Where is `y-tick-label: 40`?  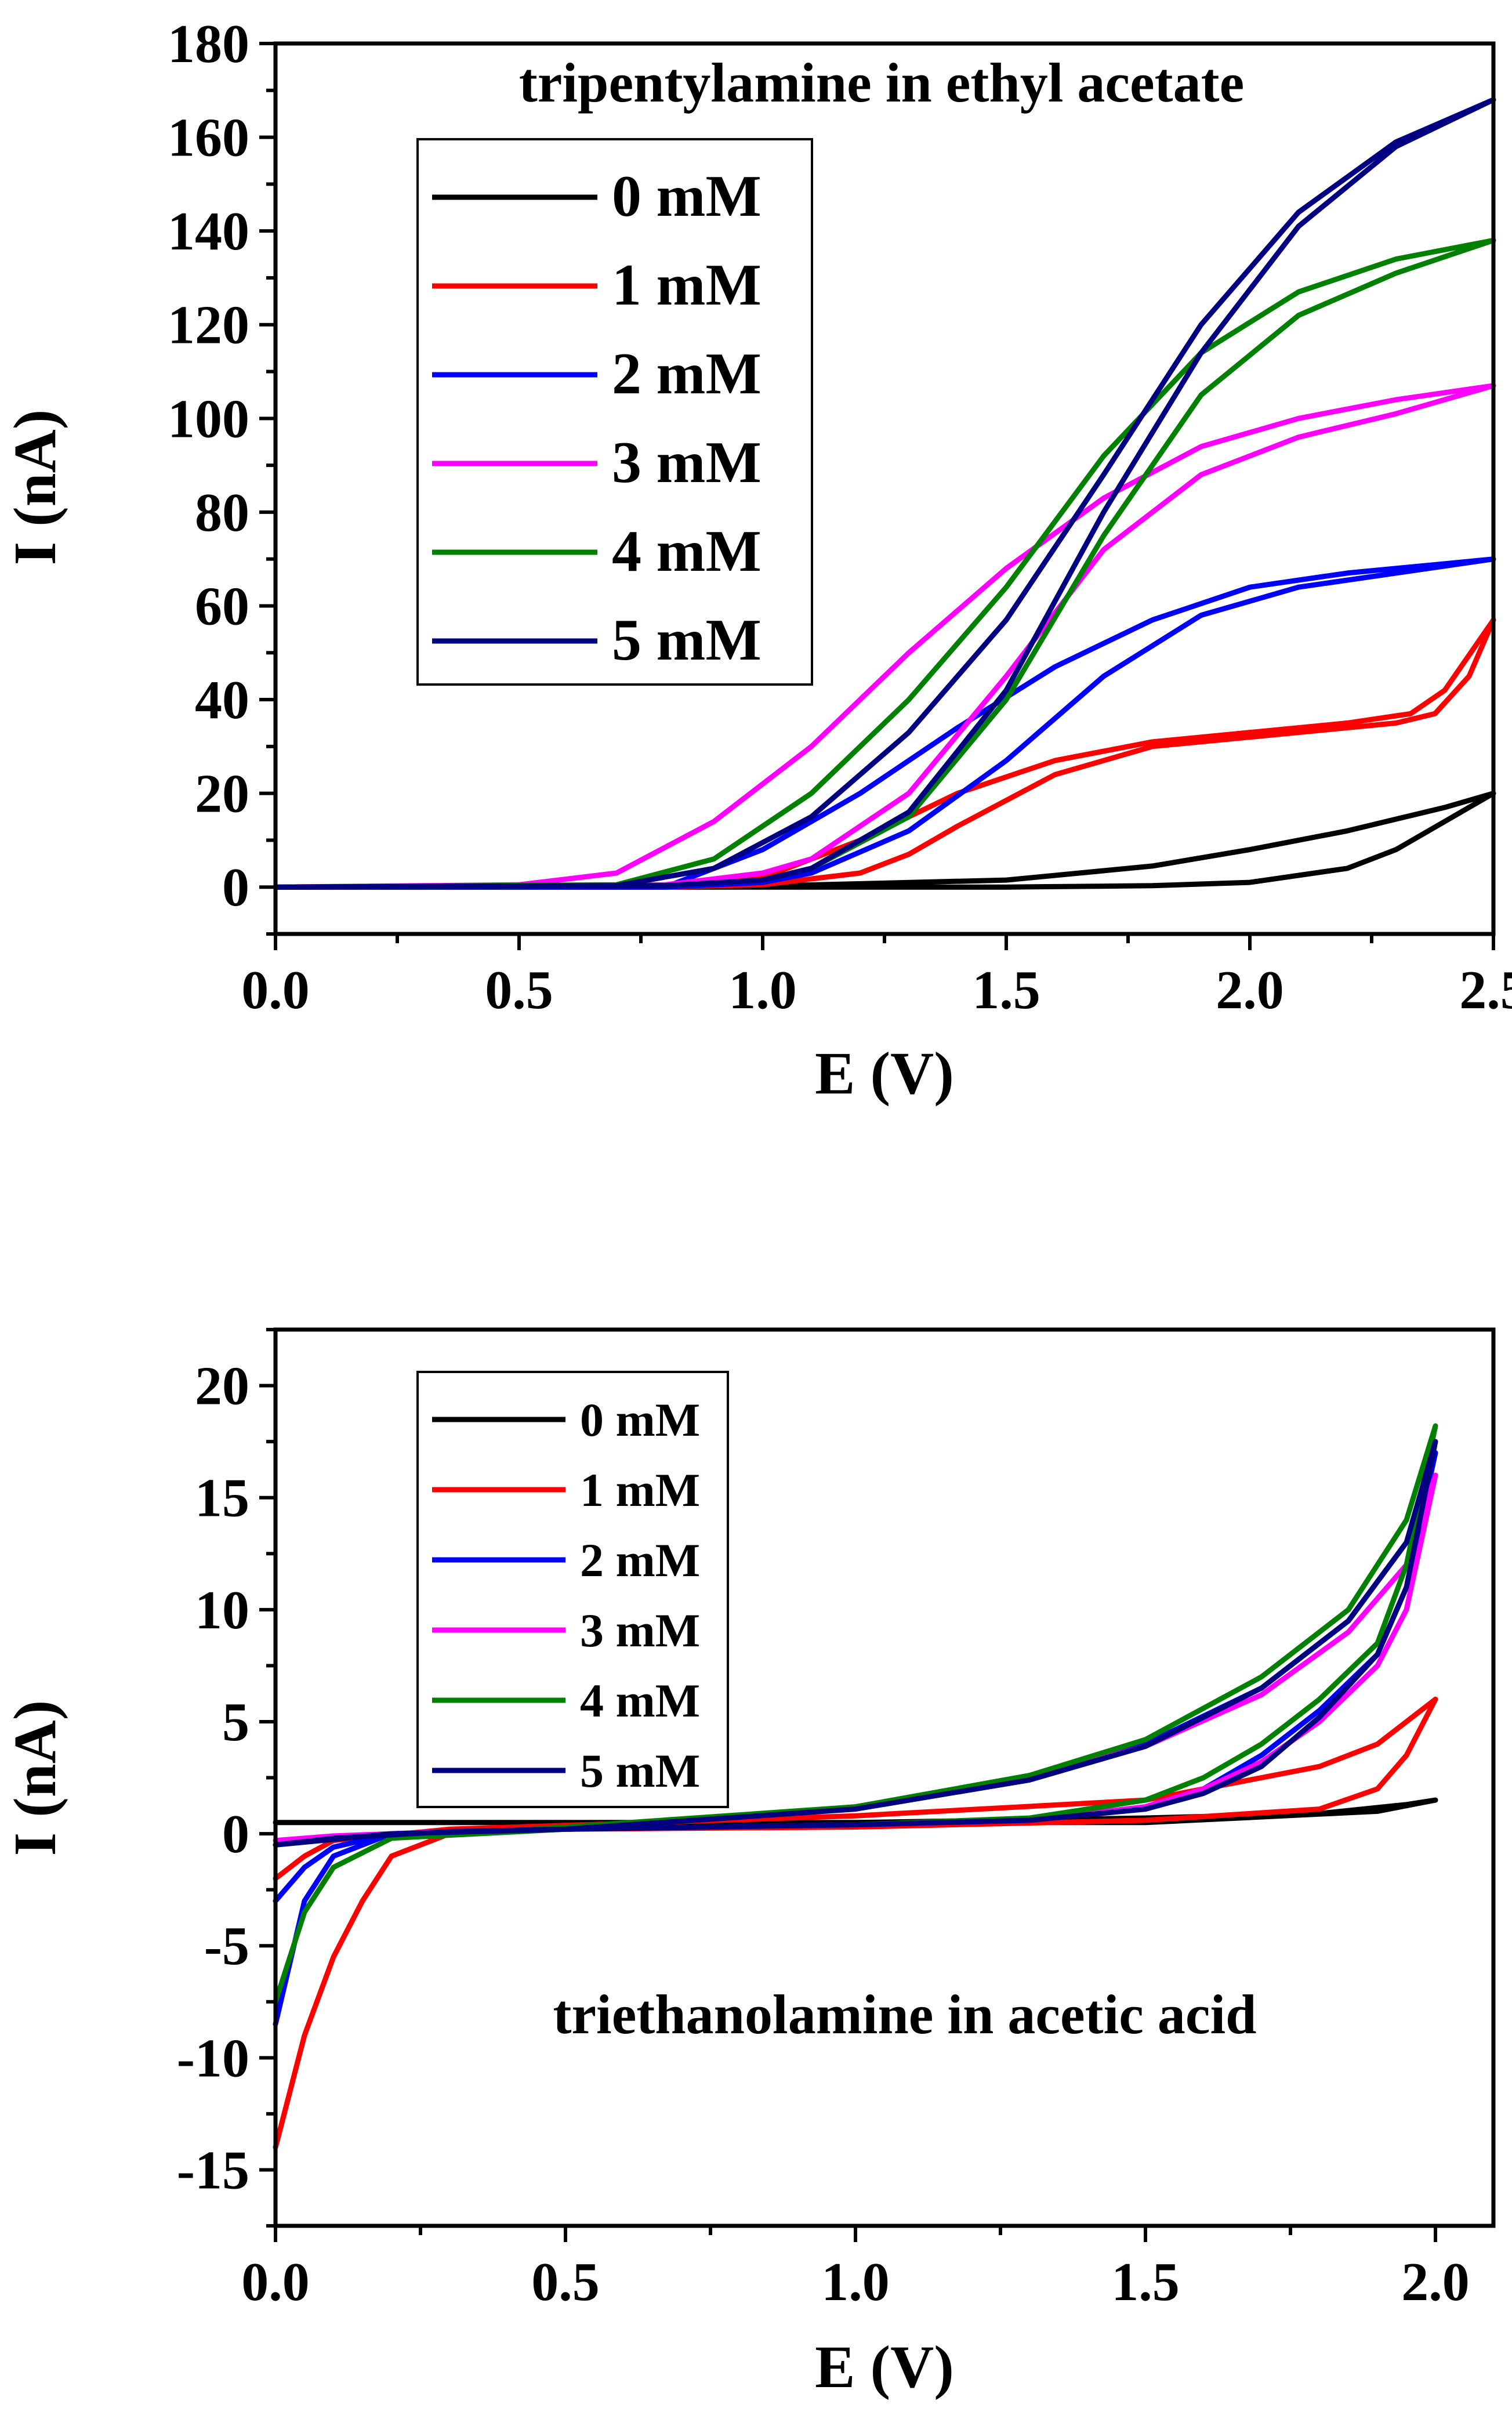
y-tick-label: 40 is located at coordinates (222, 700).